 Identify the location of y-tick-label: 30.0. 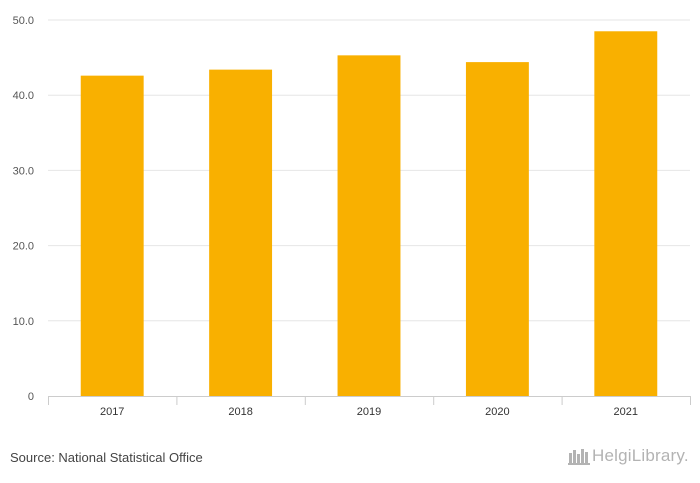
(23, 171).